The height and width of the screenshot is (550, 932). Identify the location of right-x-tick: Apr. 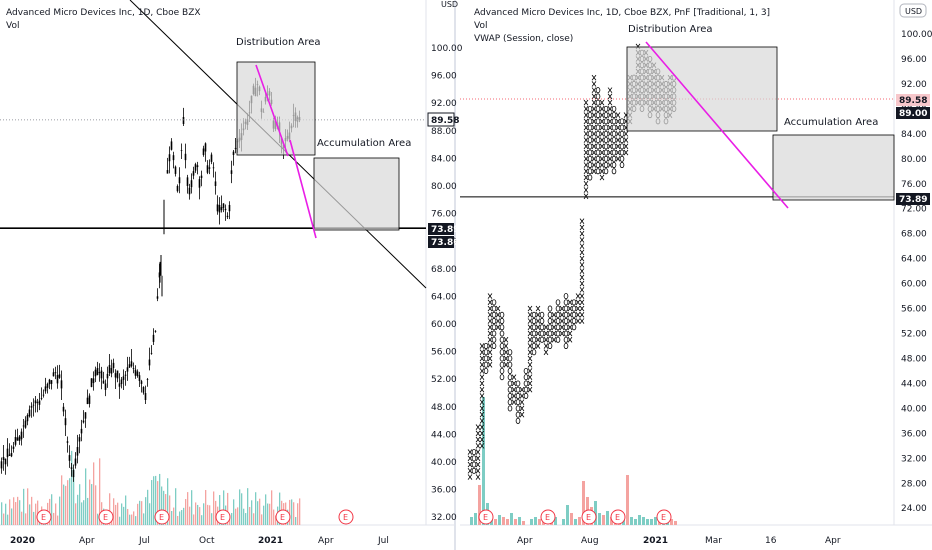
(833, 541).